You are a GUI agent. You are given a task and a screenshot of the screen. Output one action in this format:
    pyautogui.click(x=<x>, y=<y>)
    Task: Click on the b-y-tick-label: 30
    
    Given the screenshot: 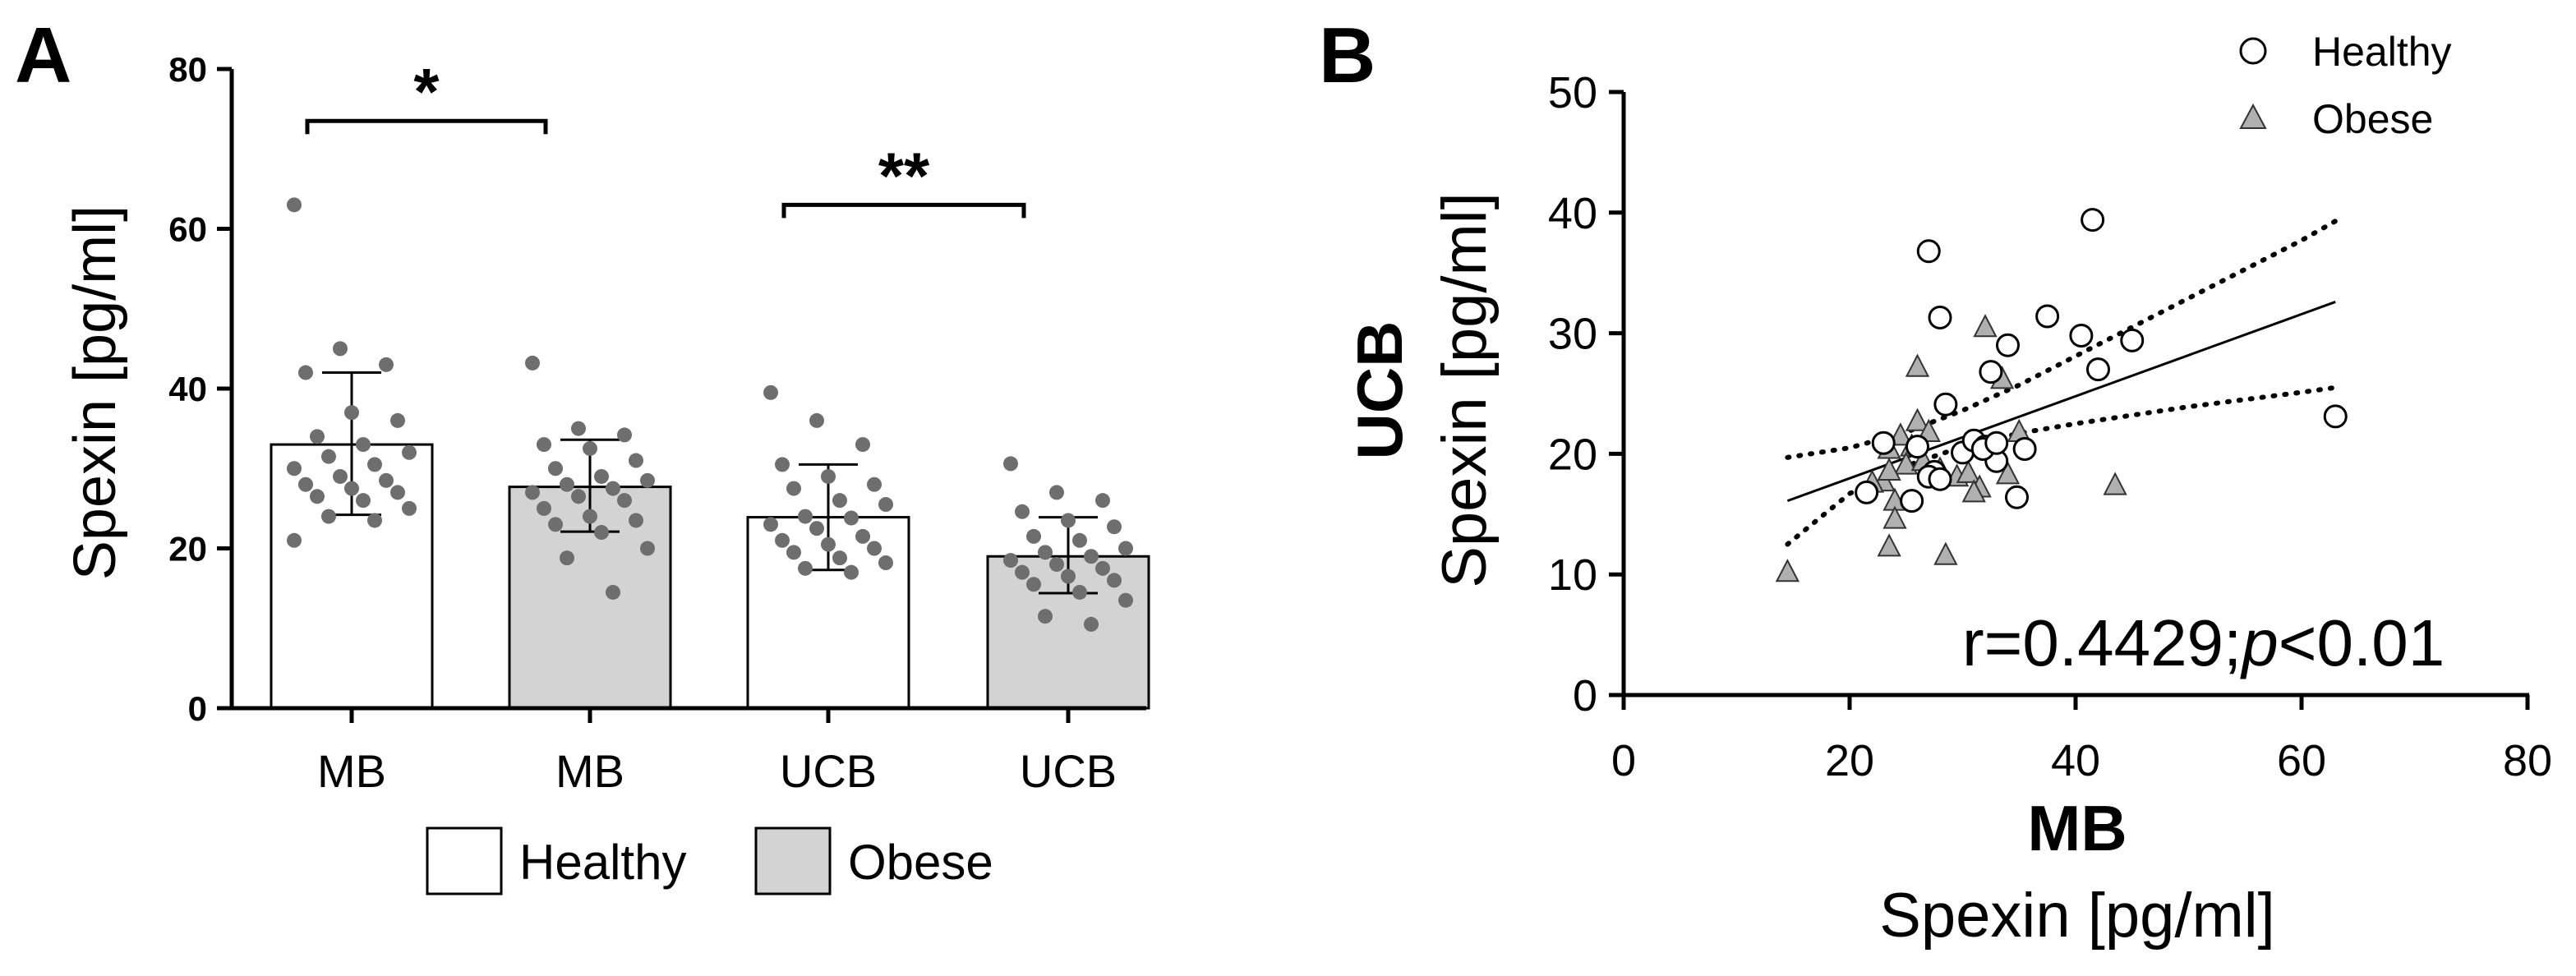 What is the action you would take?
    pyautogui.click(x=1572, y=334)
    